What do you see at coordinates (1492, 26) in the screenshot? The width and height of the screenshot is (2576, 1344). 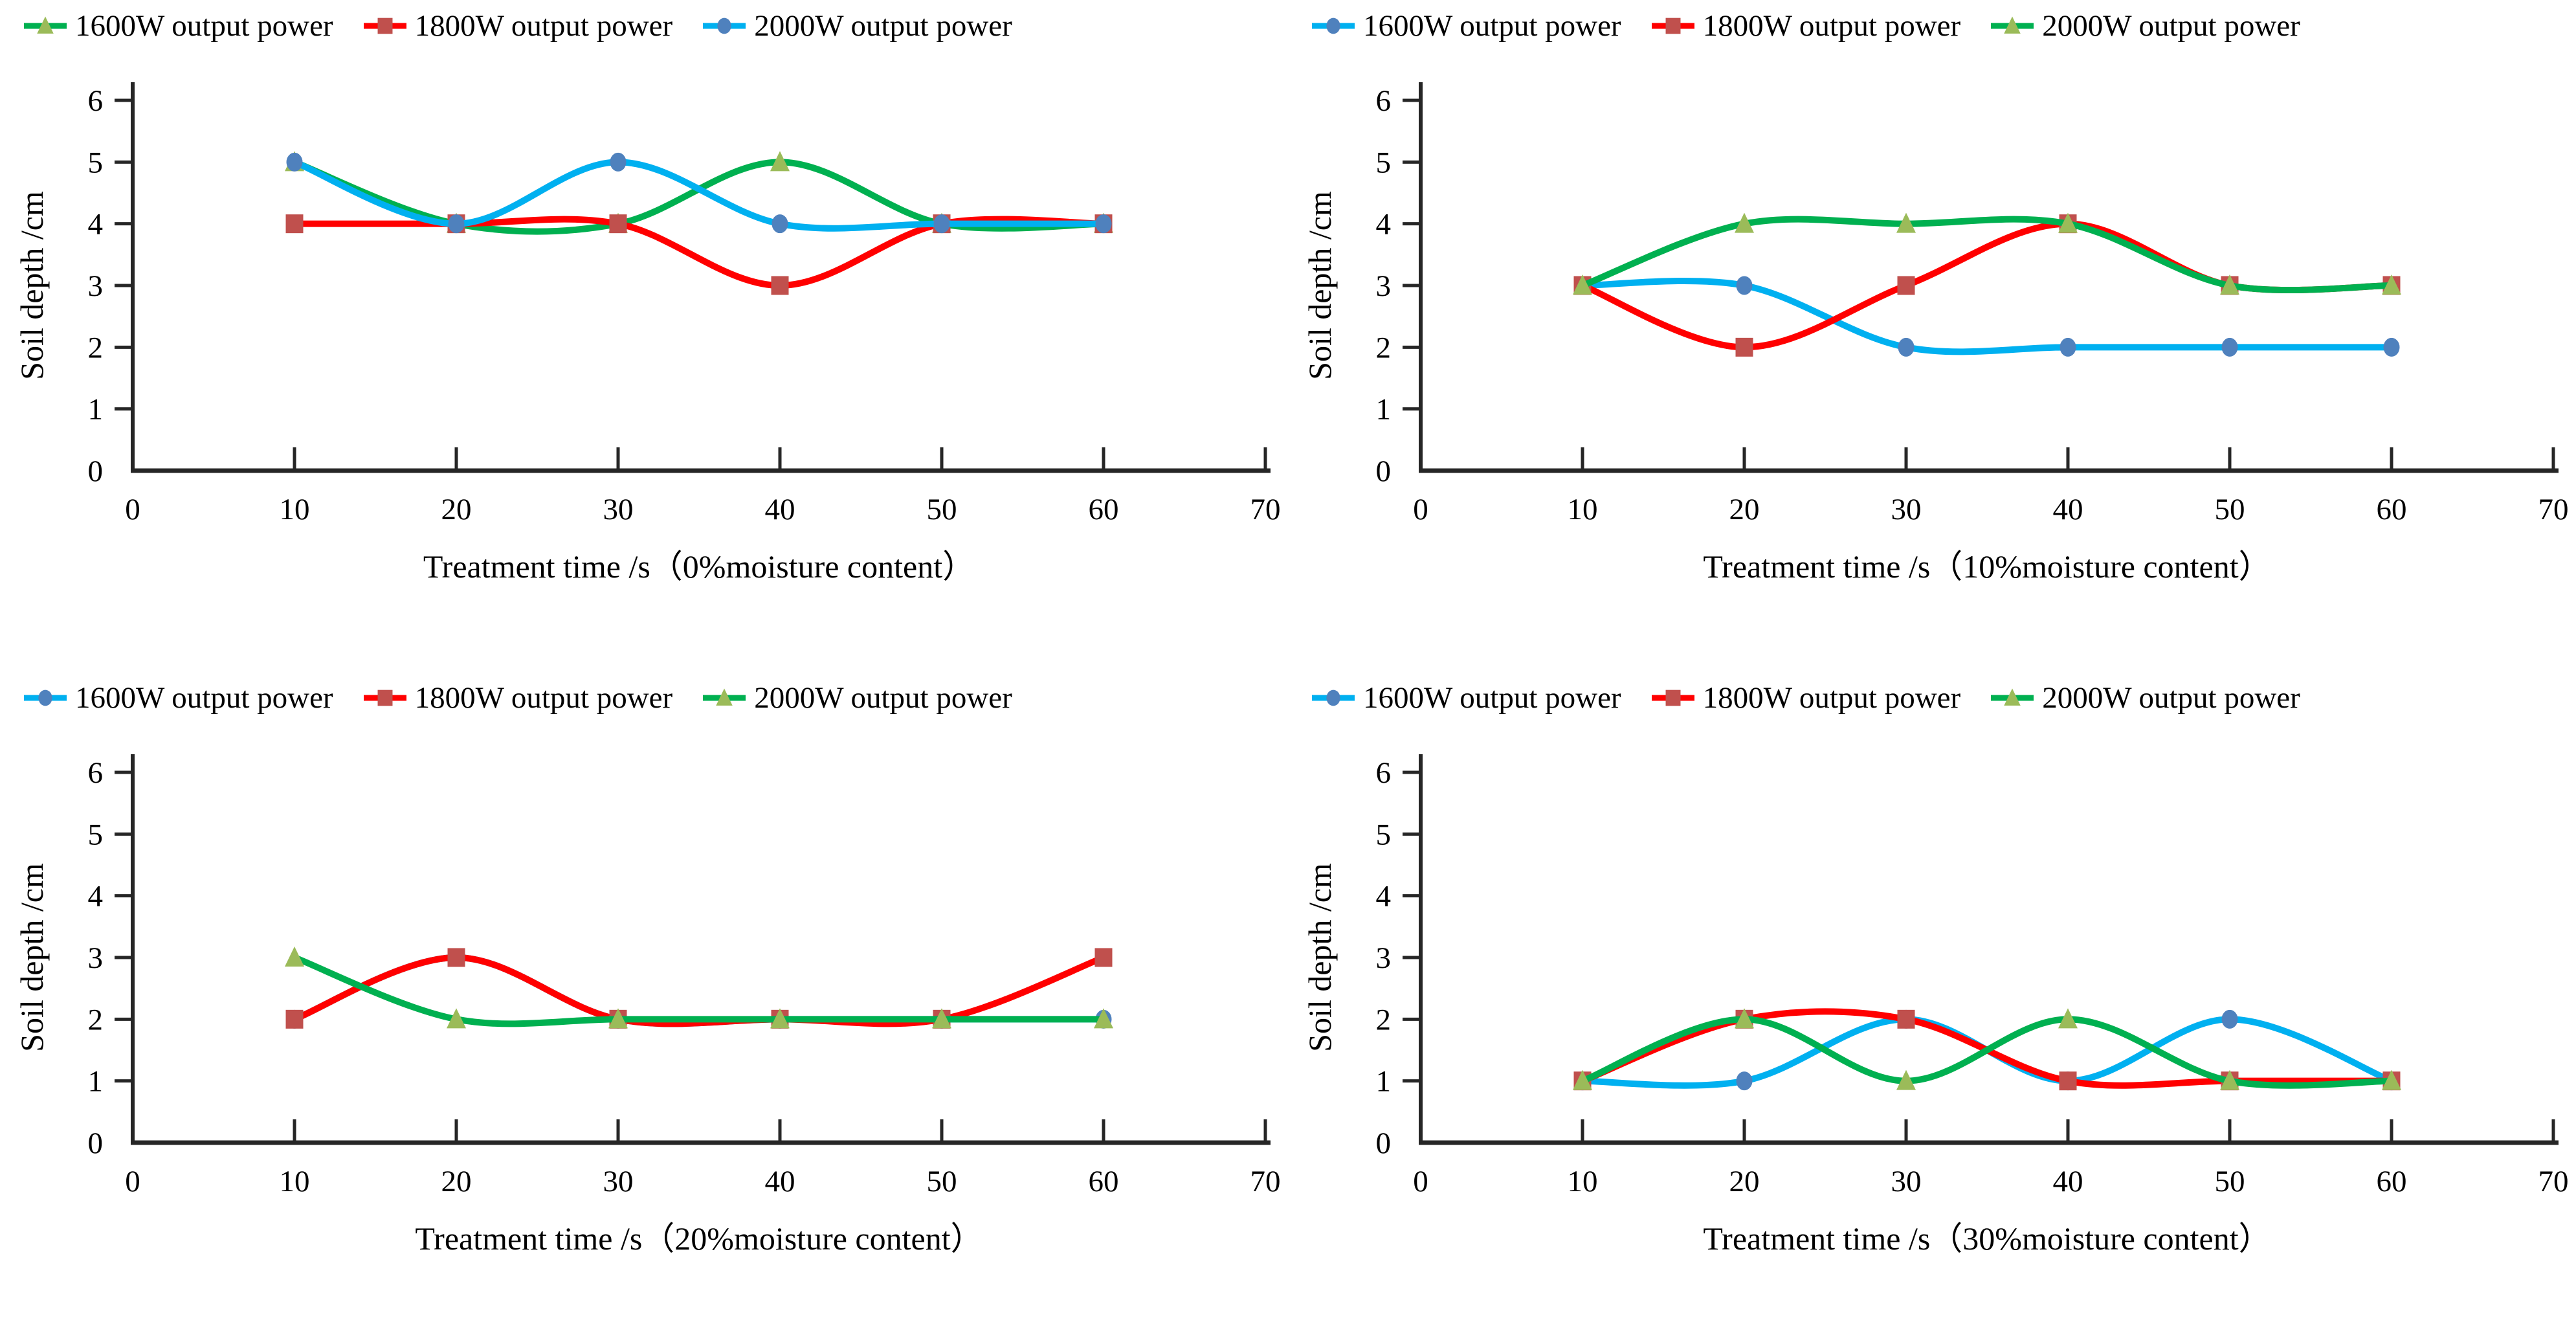 I see `legend-label: 1600W output power` at bounding box center [1492, 26].